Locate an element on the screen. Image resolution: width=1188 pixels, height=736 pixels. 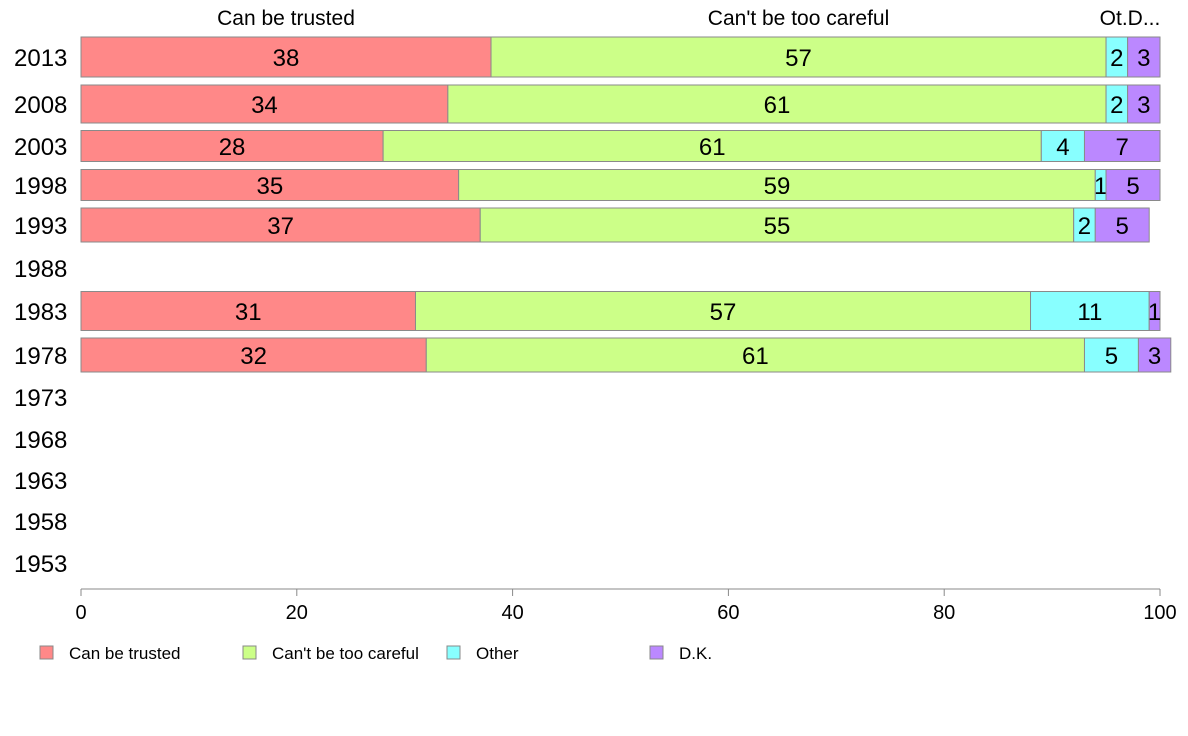
column-header: Can't be too careful is located at coordinates (798, 18).